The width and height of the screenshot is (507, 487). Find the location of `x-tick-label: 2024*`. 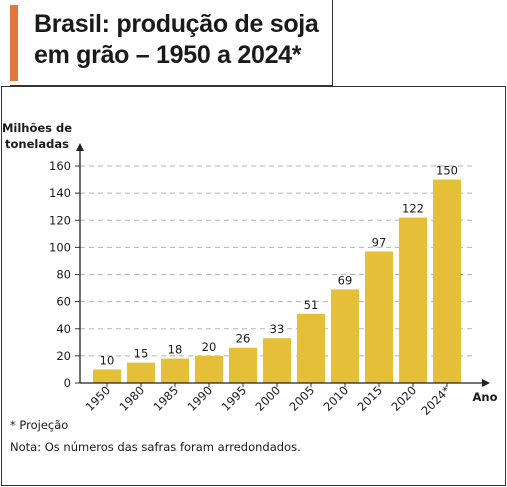

x-tick-label: 2024* is located at coordinates (435, 400).